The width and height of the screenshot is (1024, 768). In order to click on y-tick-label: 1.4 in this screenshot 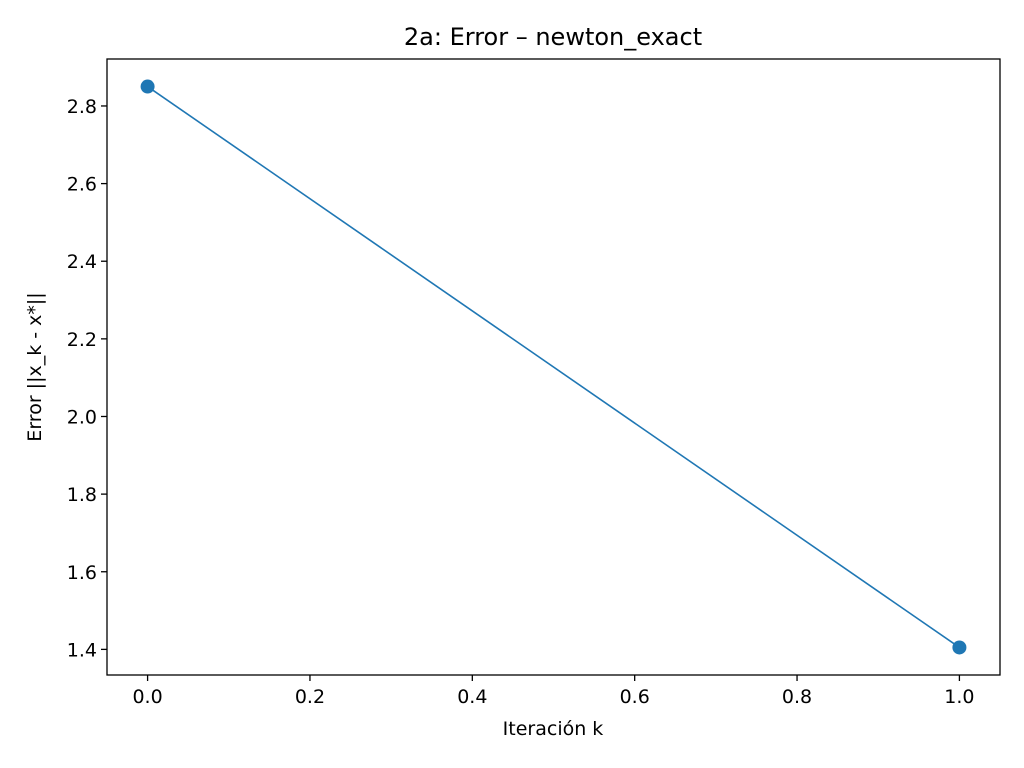, I will do `click(82, 650)`.